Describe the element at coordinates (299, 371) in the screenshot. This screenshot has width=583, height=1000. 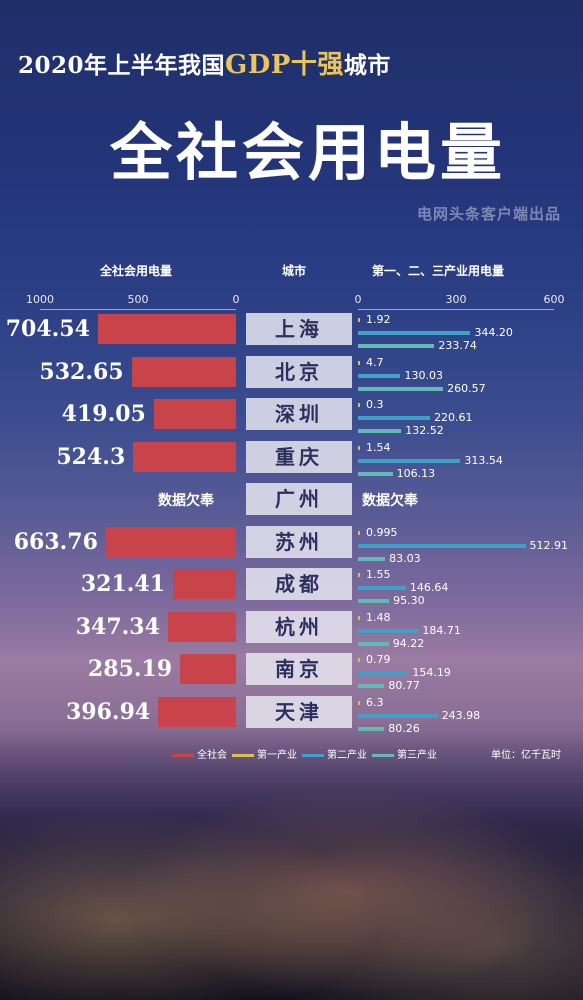
I see `city-label: 北京` at that location.